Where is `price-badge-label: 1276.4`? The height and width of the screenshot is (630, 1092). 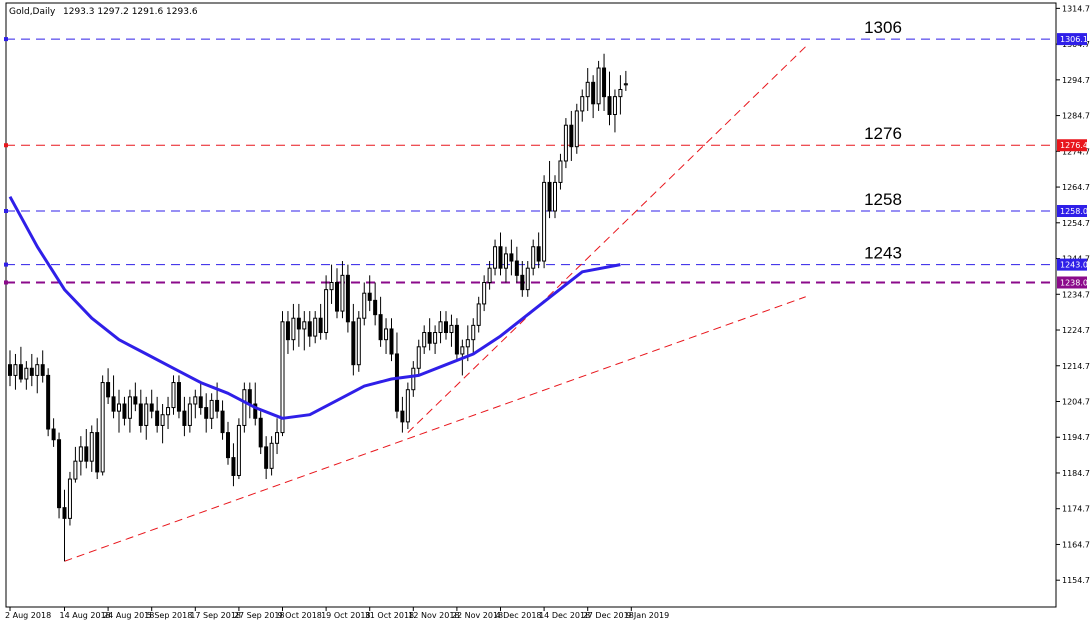
price-badge-label: 1276.4 is located at coordinates (1074, 145).